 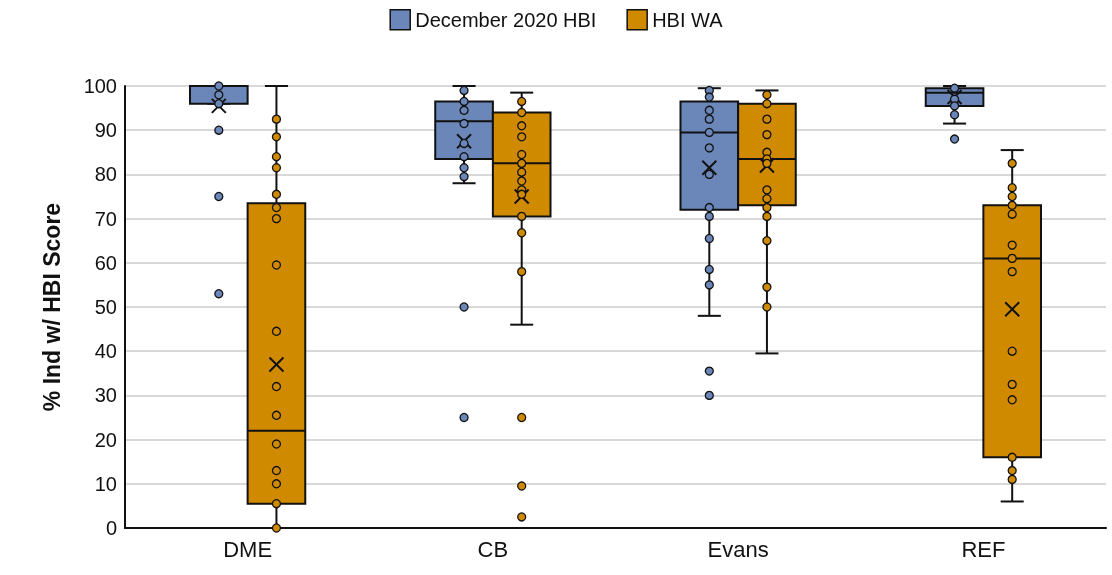 I want to click on y-tick-label: 90, so click(x=105, y=130).